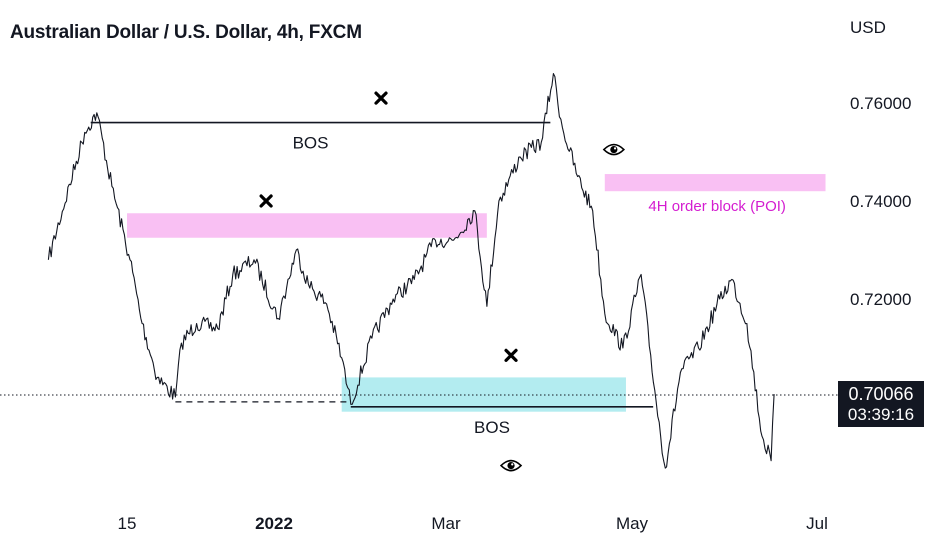 The width and height of the screenshot is (932, 550). Describe the element at coordinates (446, 523) in the screenshot. I see `x-tick-label: Mar` at that location.